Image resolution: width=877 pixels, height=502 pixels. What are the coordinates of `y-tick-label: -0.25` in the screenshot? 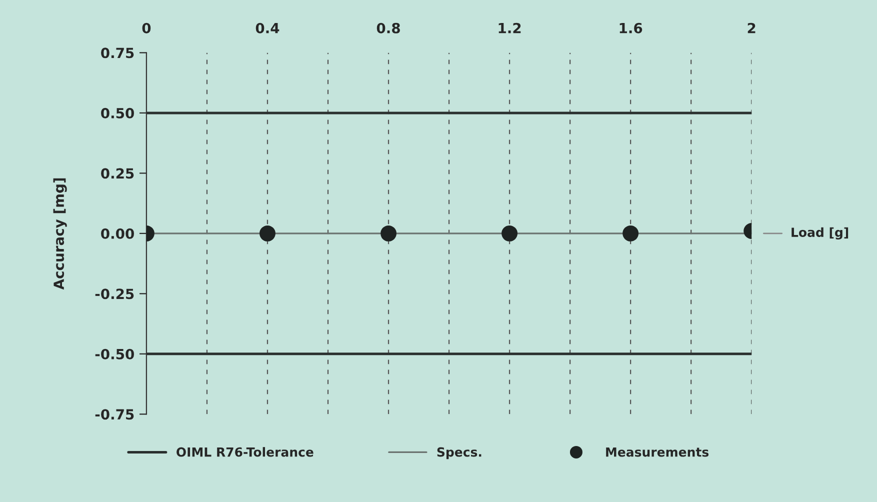 It's located at (114, 294).